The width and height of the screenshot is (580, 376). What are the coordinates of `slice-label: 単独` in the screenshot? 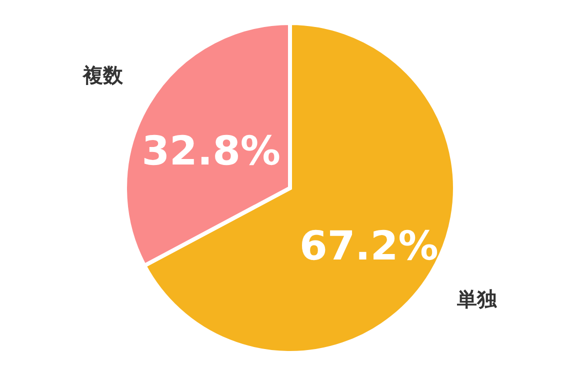 It's located at (477, 299).